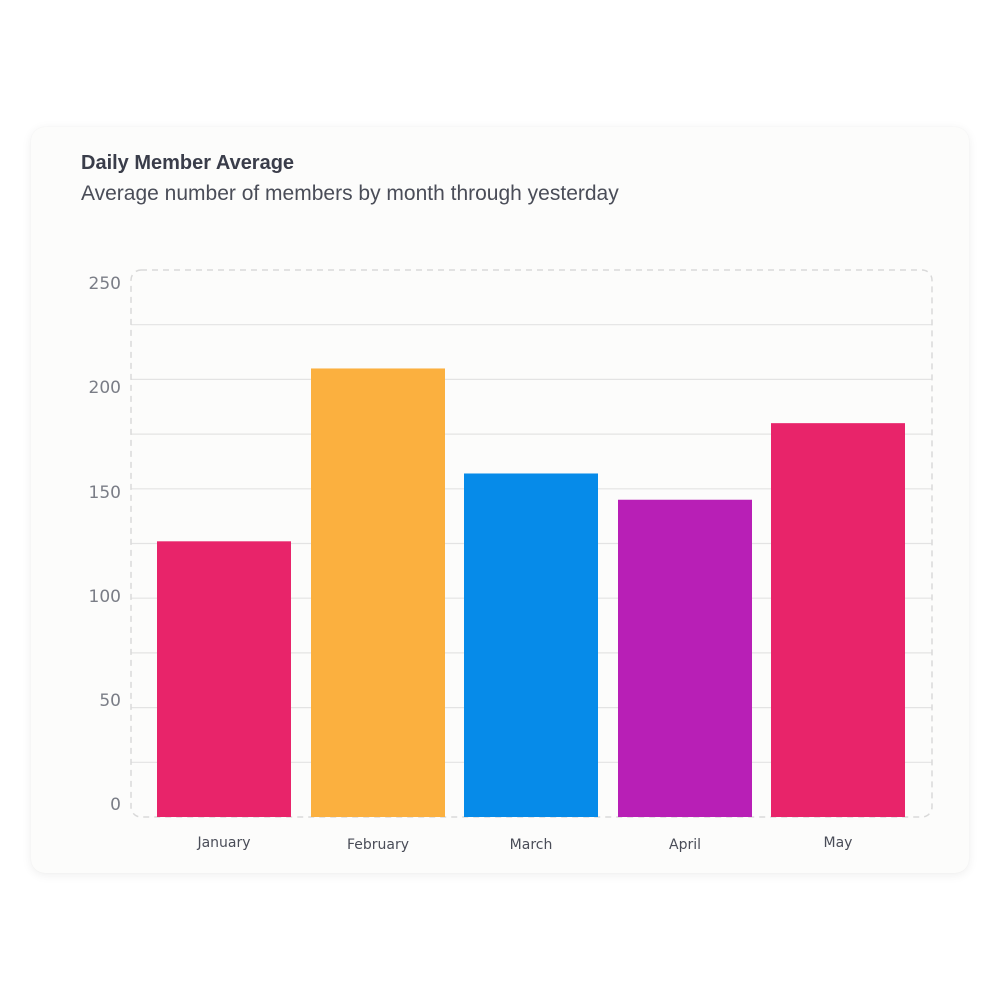  What do you see at coordinates (838, 843) in the screenshot?
I see `x-tick-label: May` at bounding box center [838, 843].